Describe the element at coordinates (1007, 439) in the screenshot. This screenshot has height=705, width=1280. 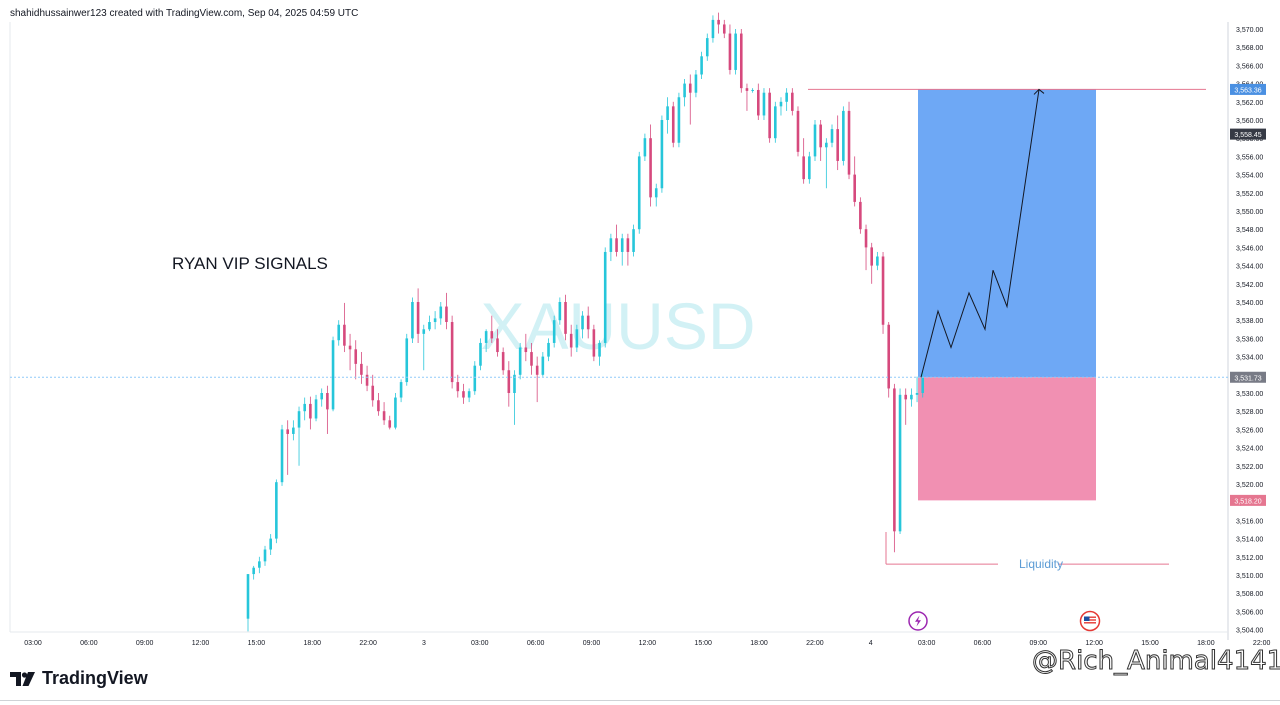
I see `loss-zone` at that location.